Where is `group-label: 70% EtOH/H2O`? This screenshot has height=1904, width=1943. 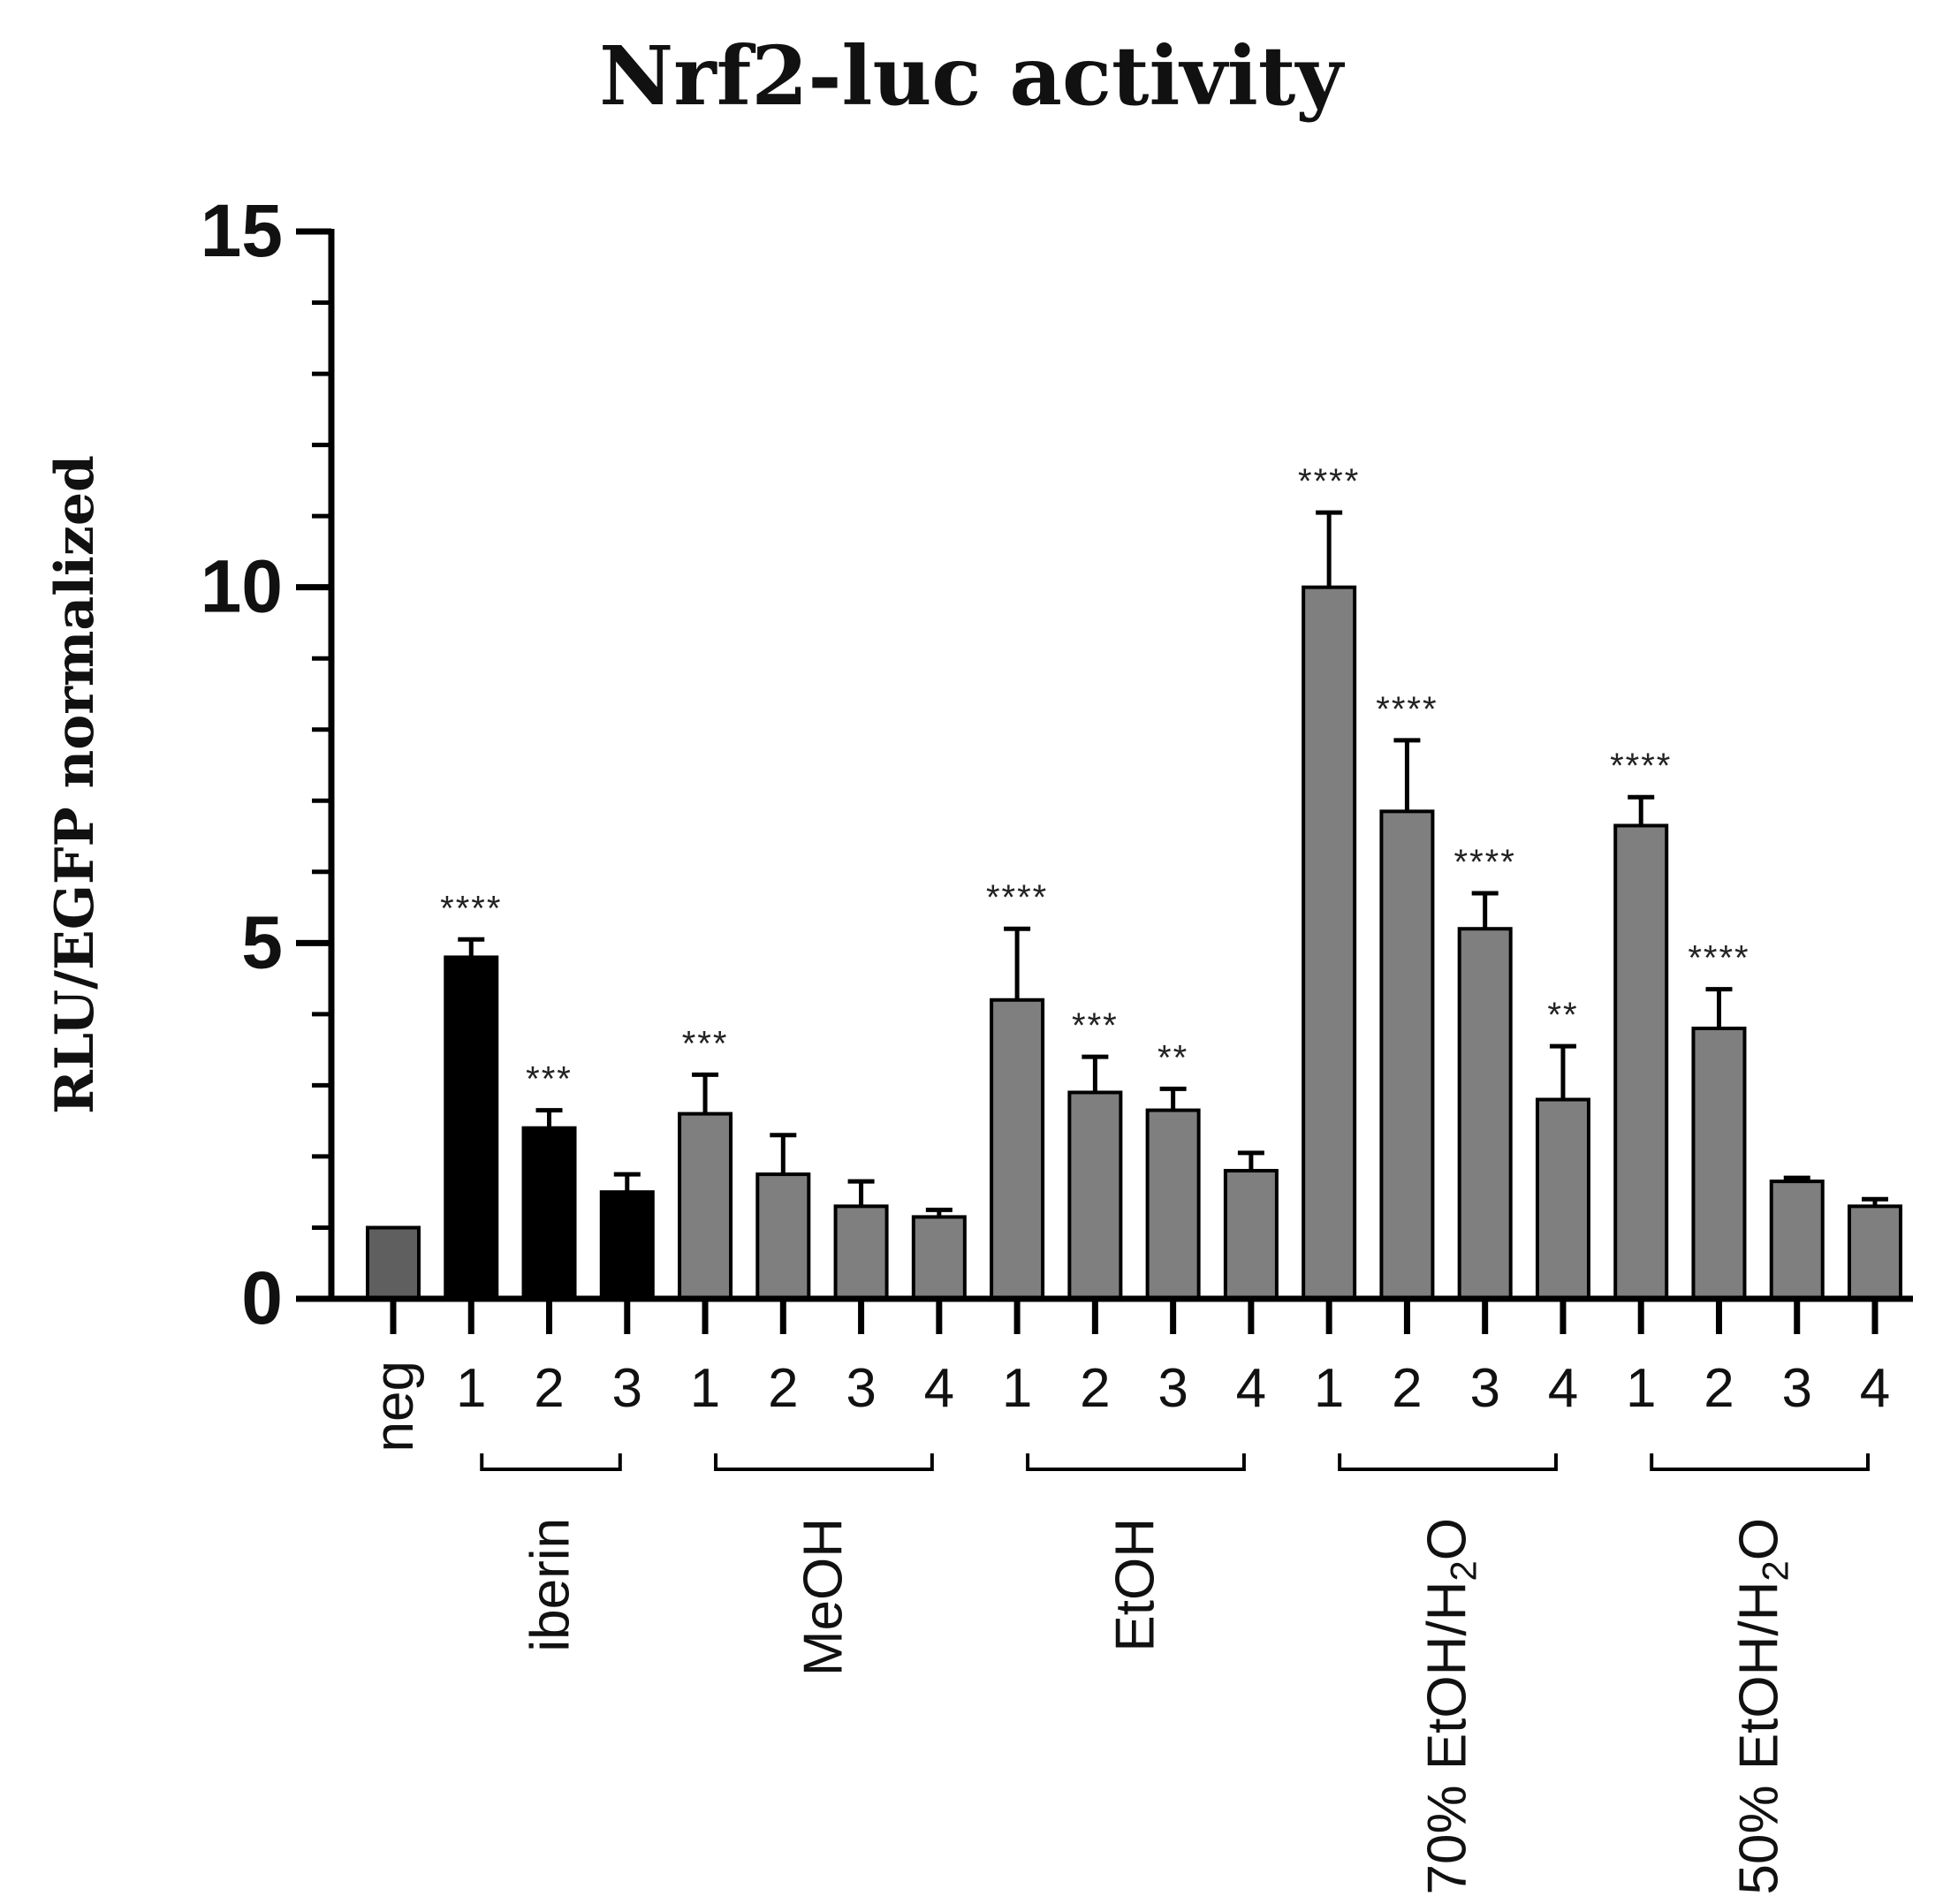
group-label: 70% EtOH/H2O is located at coordinates (1450, 1706).